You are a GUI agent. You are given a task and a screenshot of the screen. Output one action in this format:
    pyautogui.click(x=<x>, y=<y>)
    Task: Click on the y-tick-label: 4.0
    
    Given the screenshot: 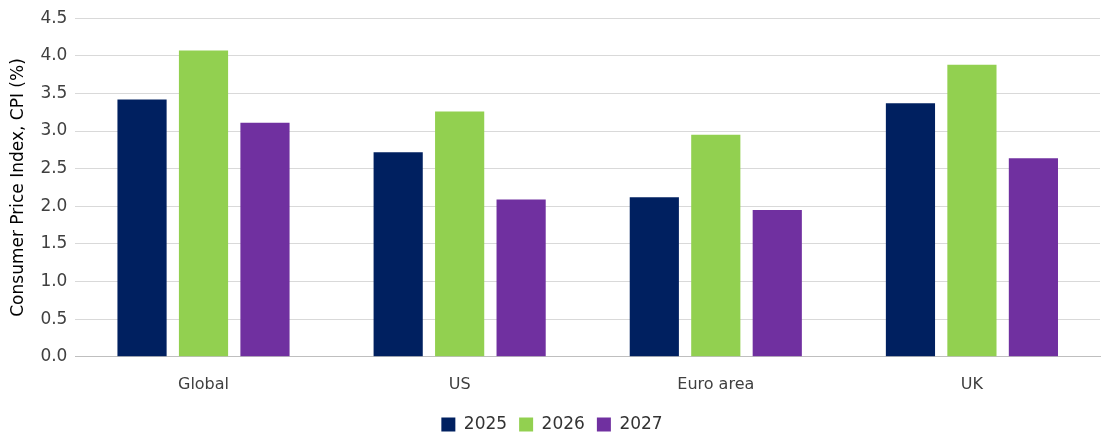 What is the action you would take?
    pyautogui.click(x=54, y=54)
    